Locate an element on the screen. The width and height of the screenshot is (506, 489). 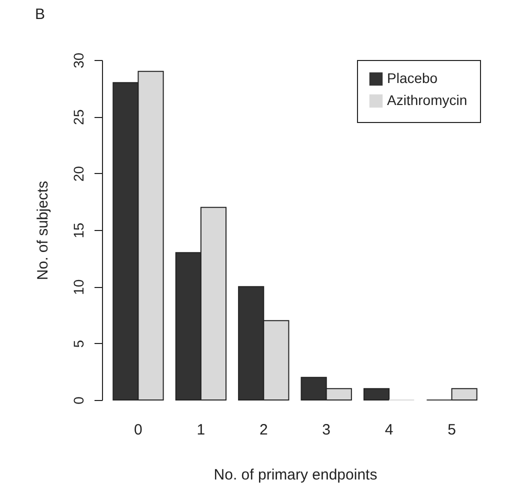
x-tick-label: 4 is located at coordinates (389, 430).